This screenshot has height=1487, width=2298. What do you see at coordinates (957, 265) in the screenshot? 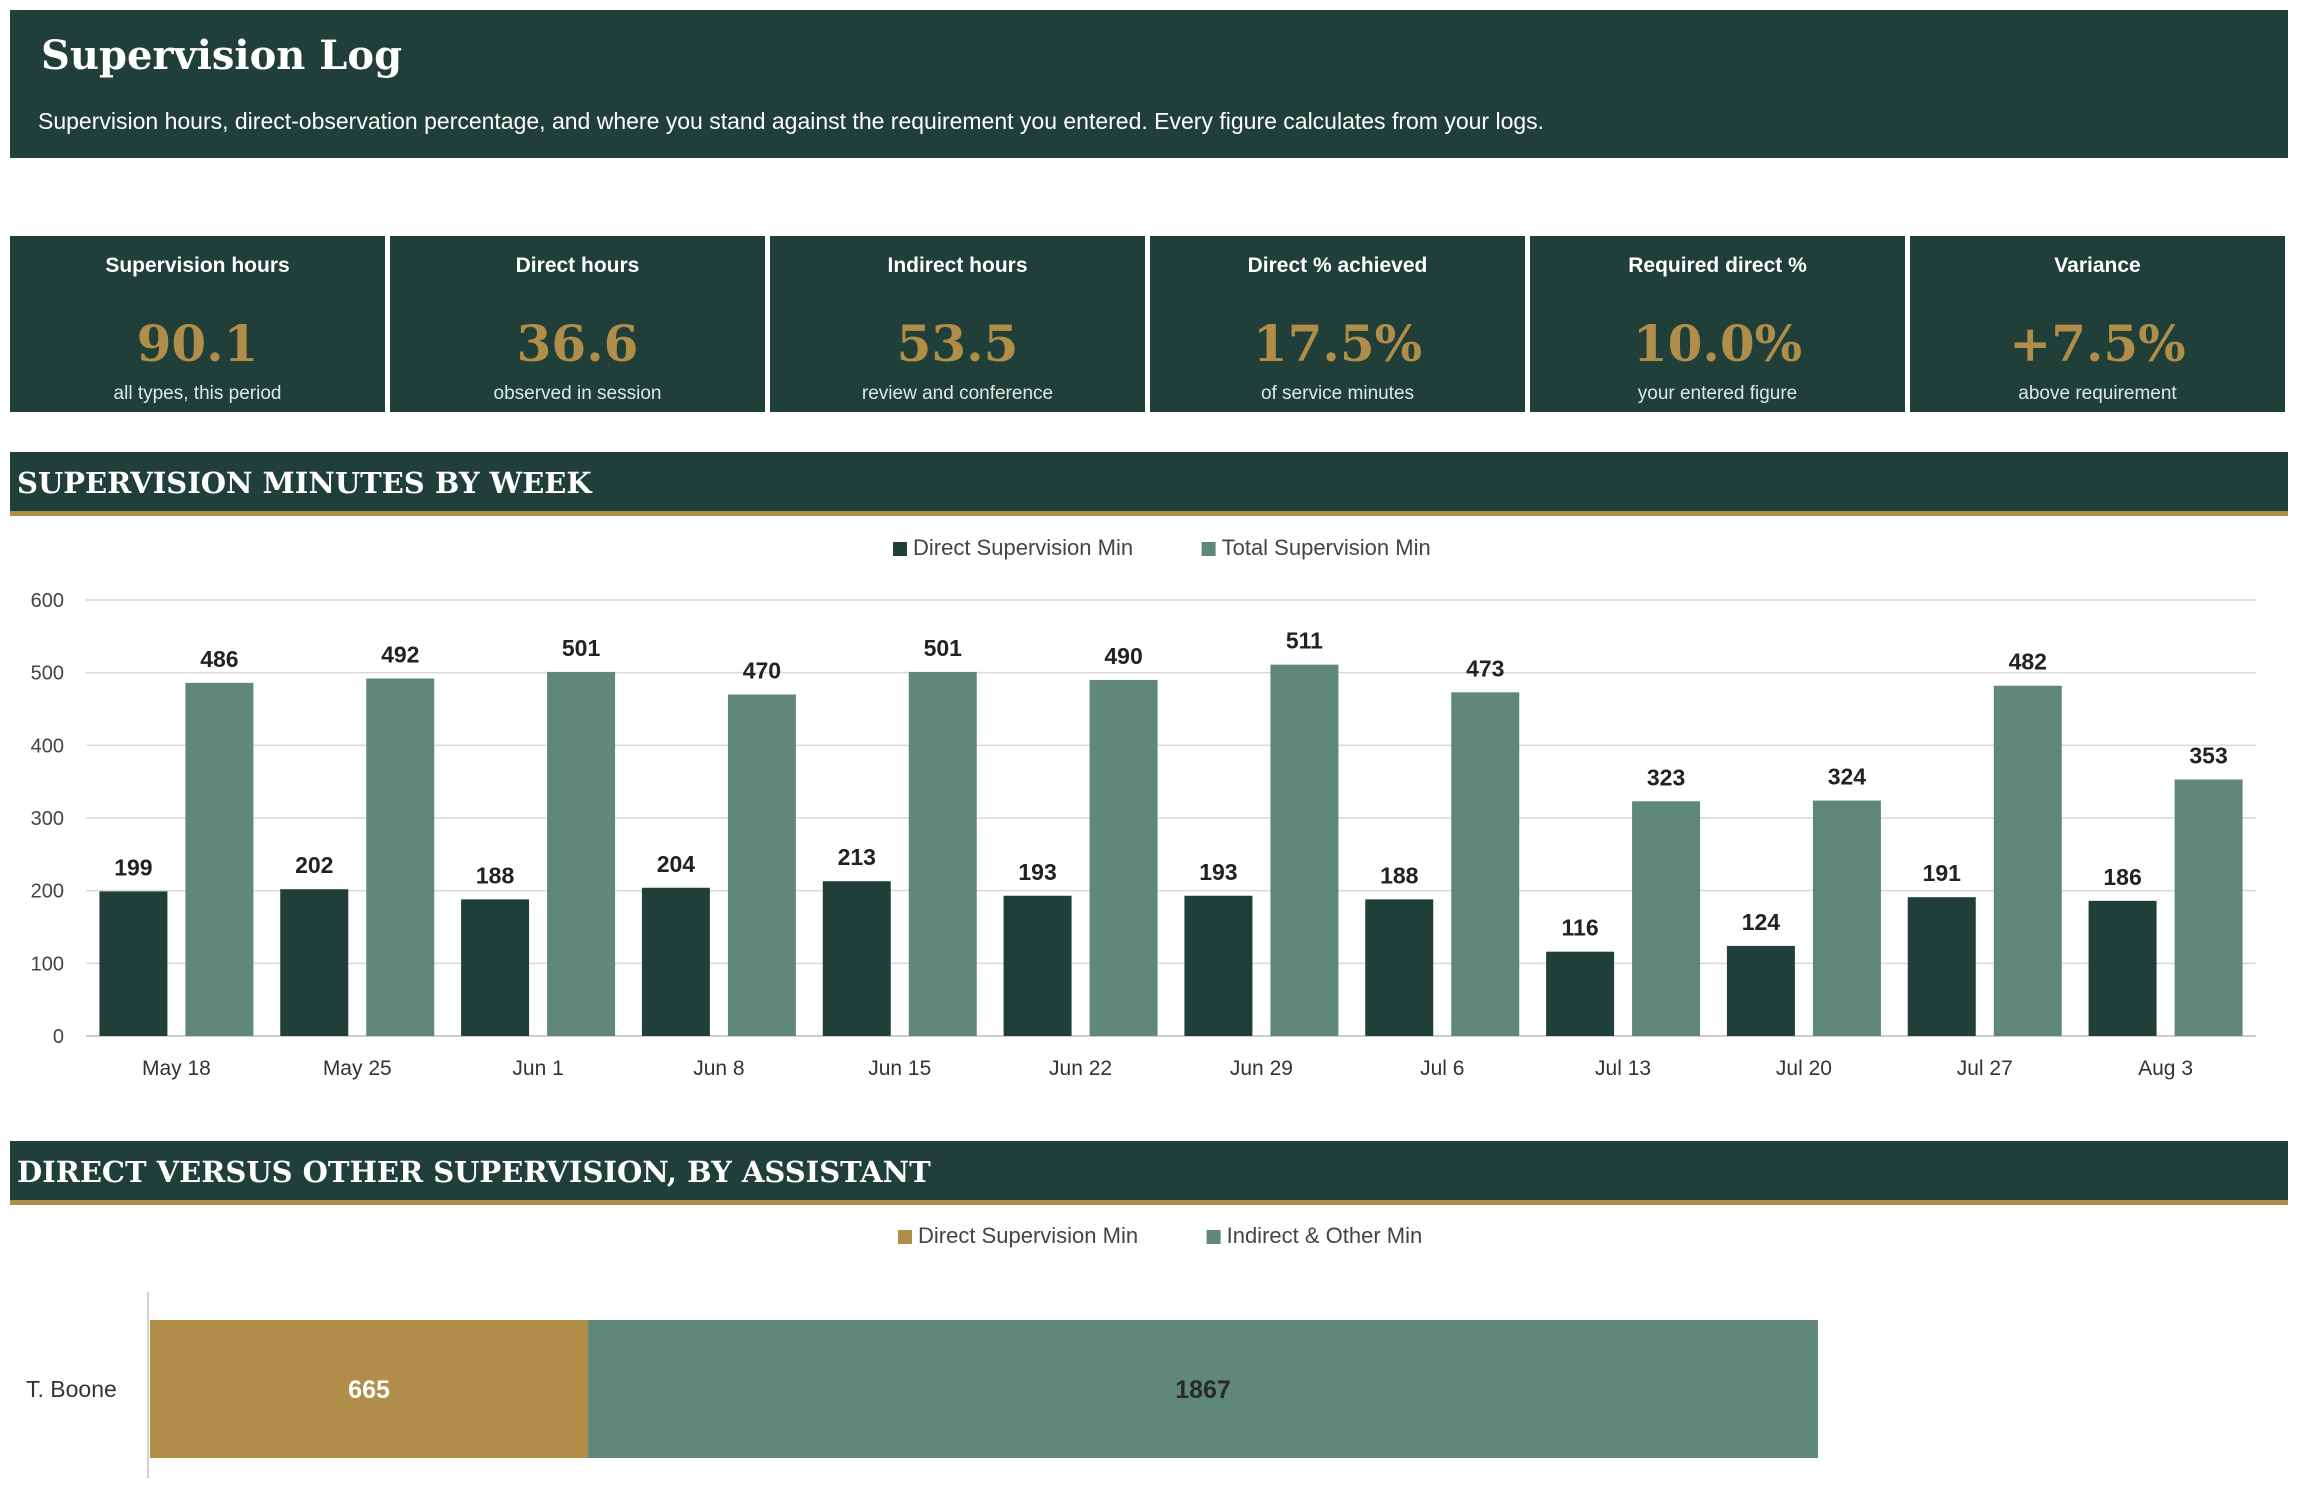
I see `kpi-label: Indirect hours` at bounding box center [957, 265].